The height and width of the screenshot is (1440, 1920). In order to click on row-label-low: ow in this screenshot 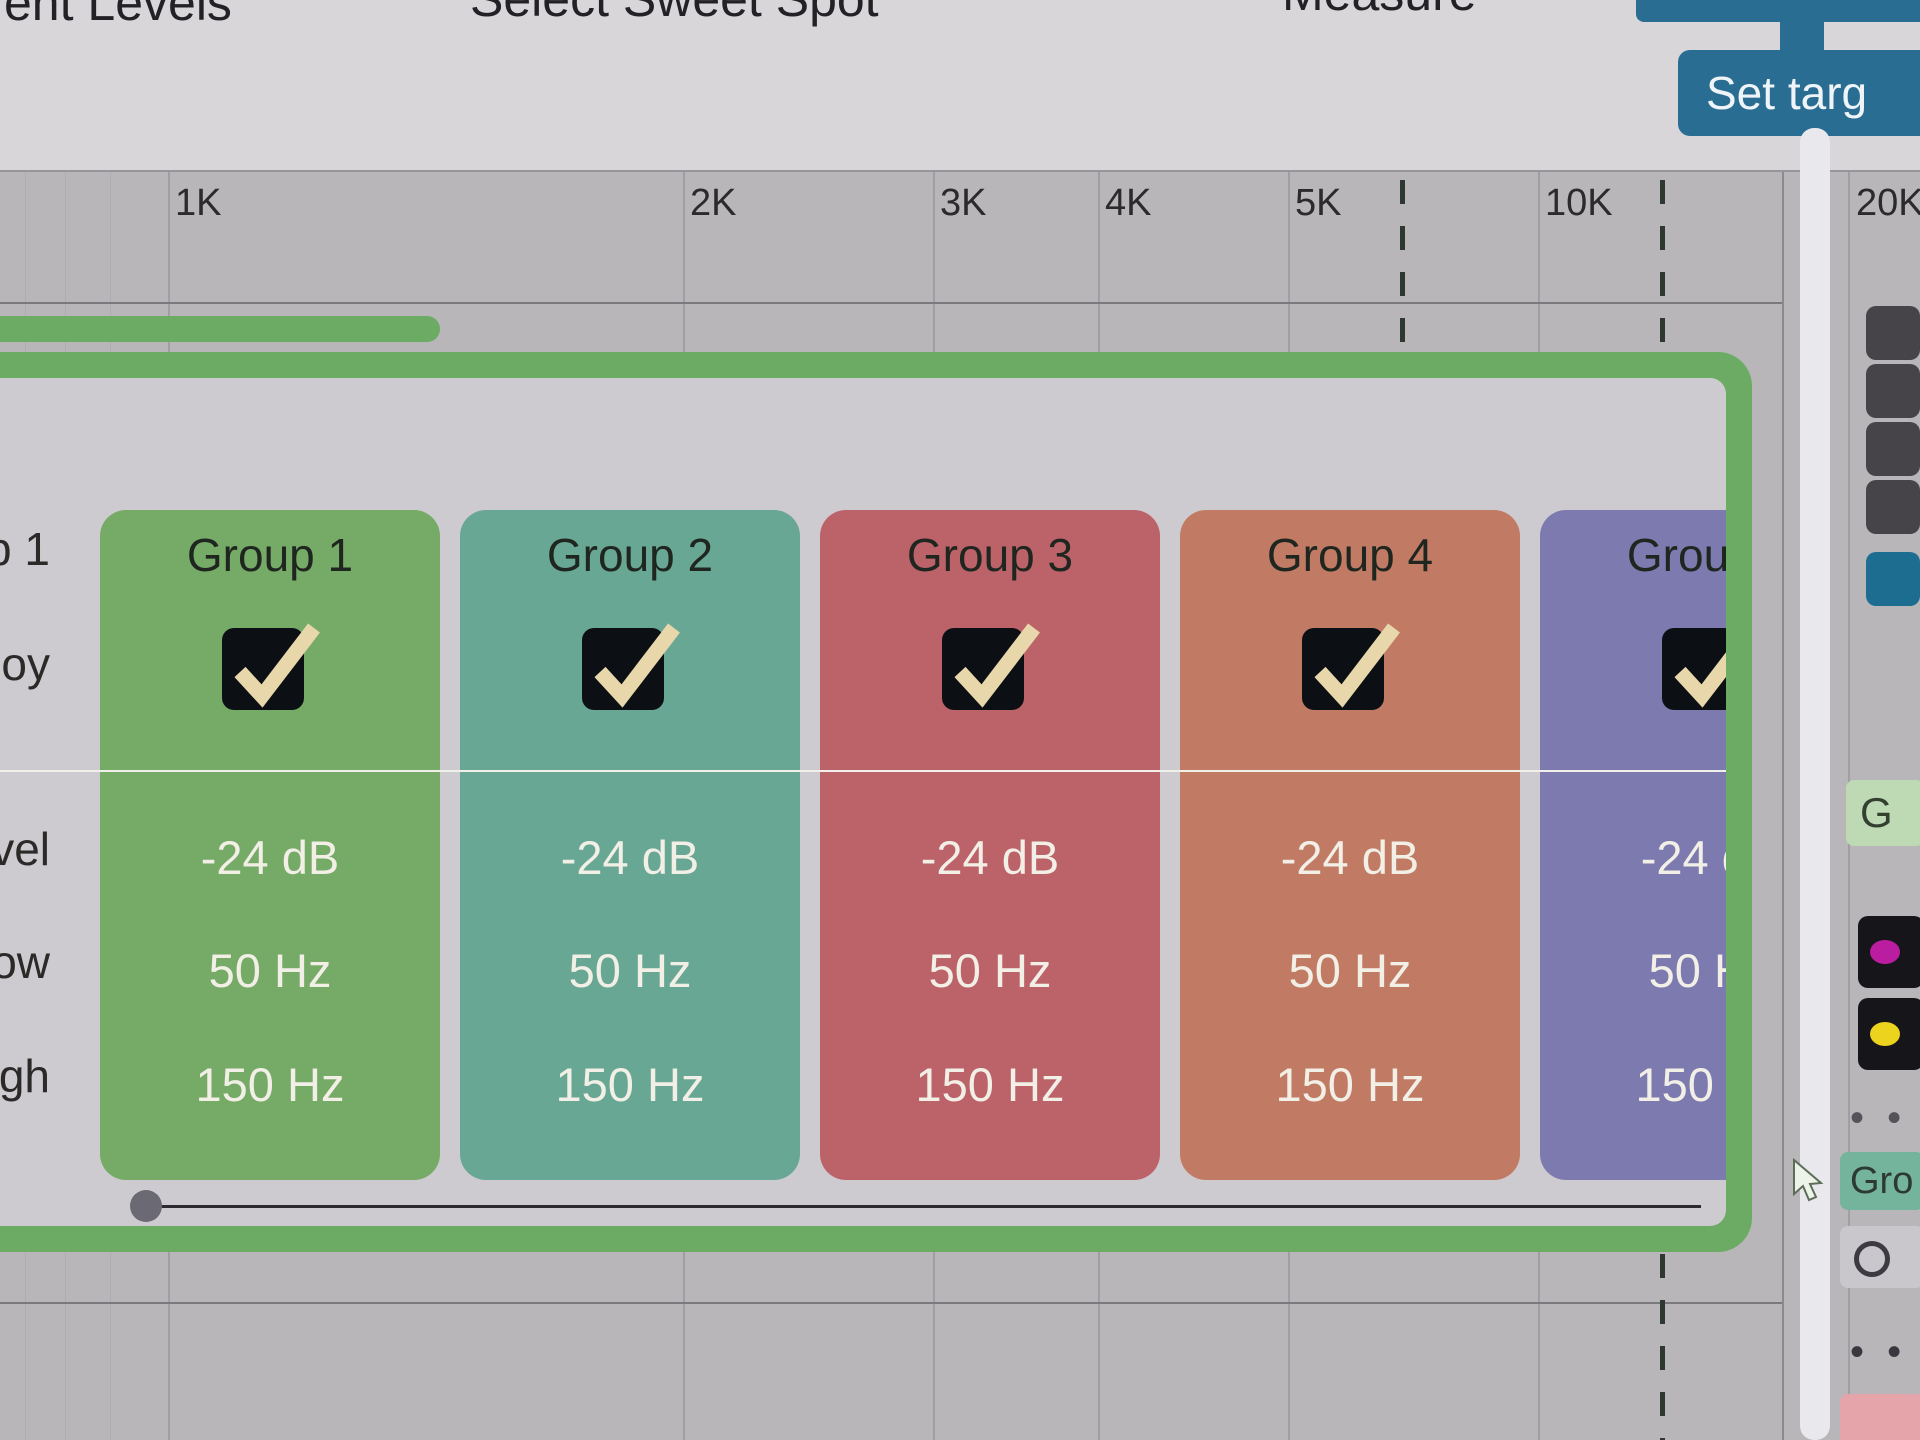, I will do `click(25, 962)`.